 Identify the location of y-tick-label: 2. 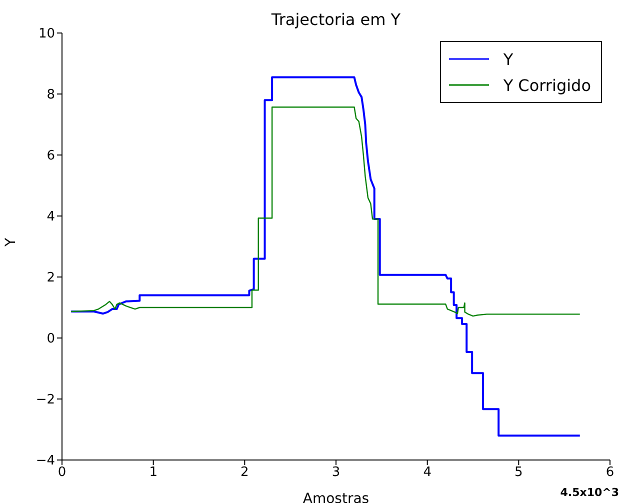
(50, 278).